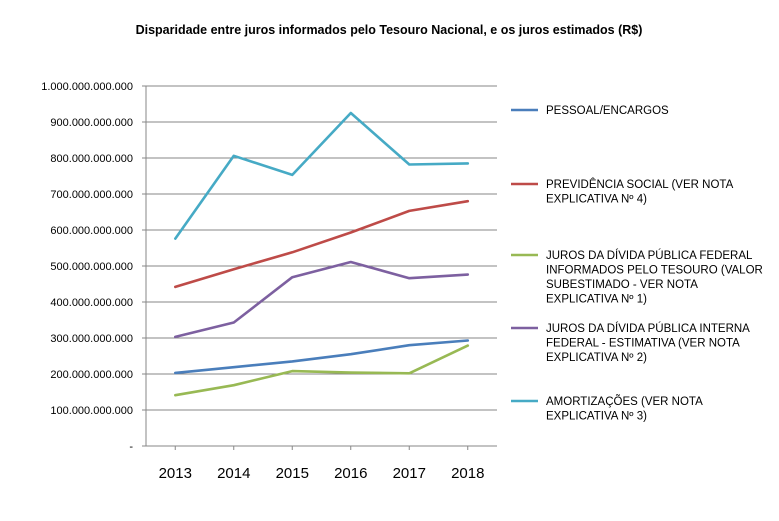 This screenshot has width=779, height=521. What do you see at coordinates (596, 417) in the screenshot?
I see `legend-label: EXPLICATIVA Nº 3)` at bounding box center [596, 417].